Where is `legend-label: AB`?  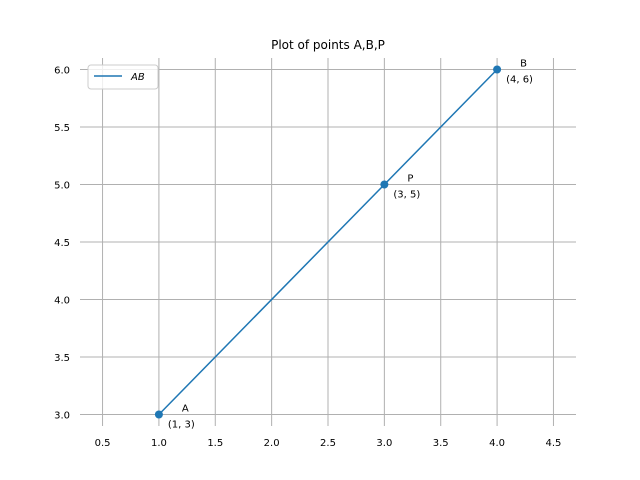
legend-label: AB is located at coordinates (137, 77).